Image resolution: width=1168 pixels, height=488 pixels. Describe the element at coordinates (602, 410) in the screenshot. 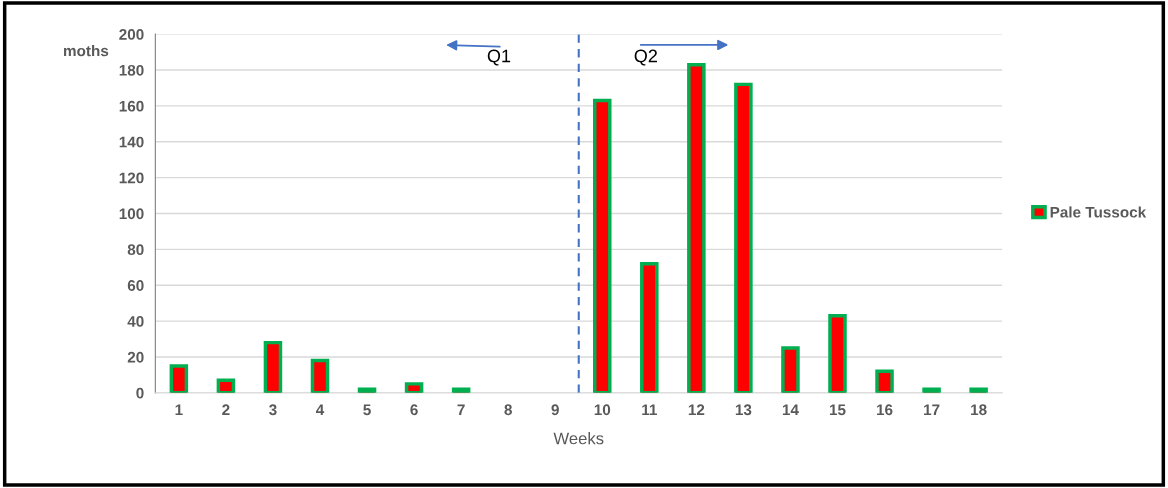

I see `x-tick-label: 10` at that location.